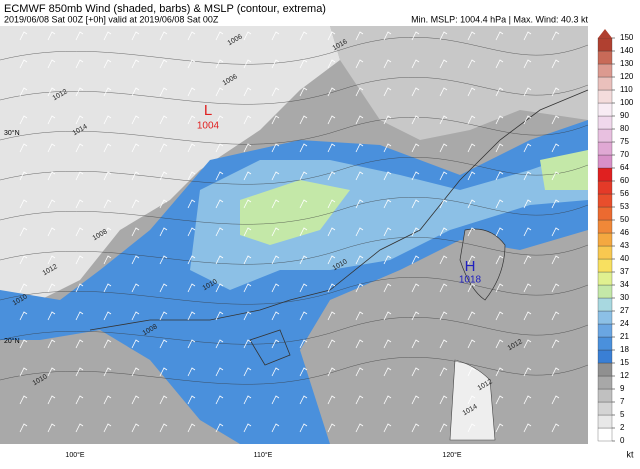  What do you see at coordinates (263, 455) in the screenshot?
I see `lon-label: 110°E` at bounding box center [263, 455].